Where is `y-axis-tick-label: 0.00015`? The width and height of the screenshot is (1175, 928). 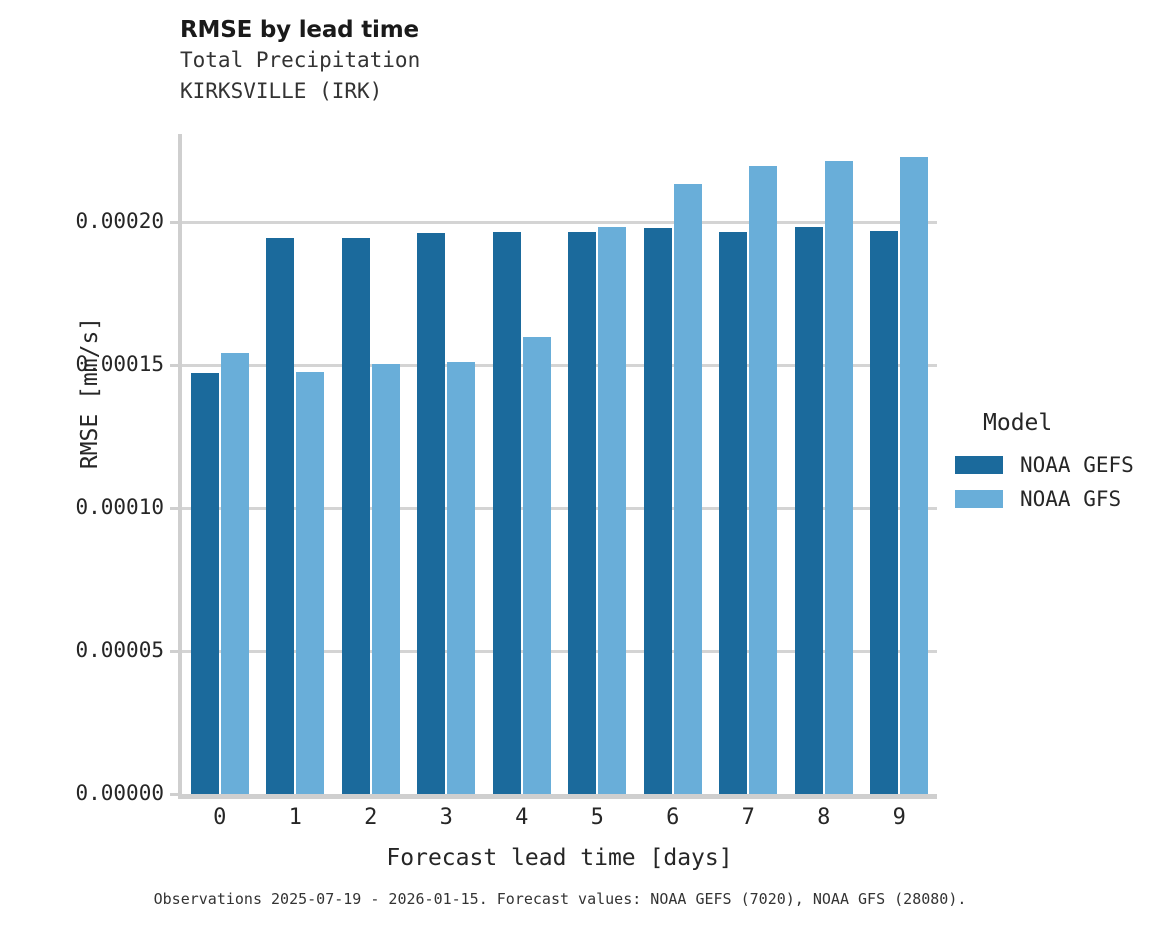 y-axis-tick-label: 0.00015 is located at coordinates (119, 363).